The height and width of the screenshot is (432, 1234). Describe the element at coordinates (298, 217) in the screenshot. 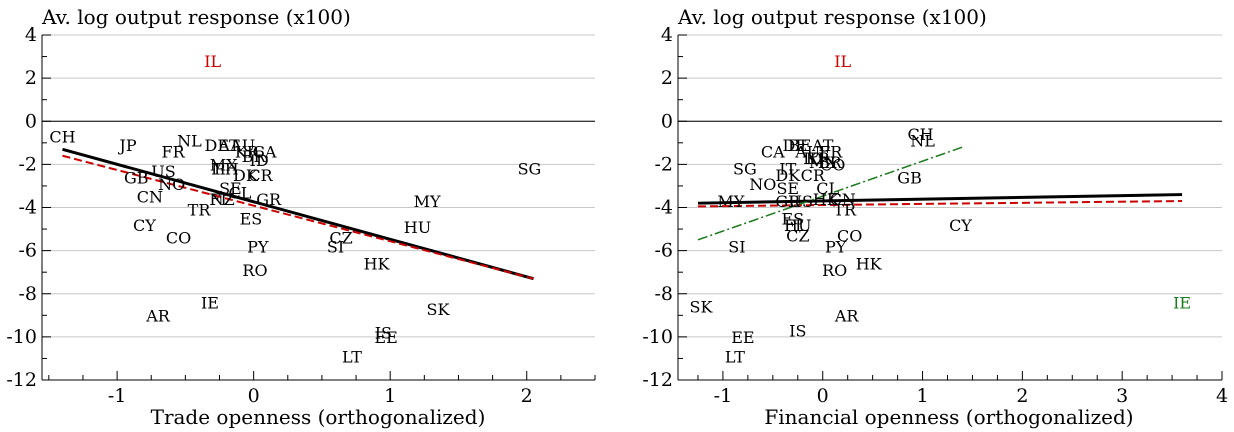

I see `fit-line-dashed` at that location.